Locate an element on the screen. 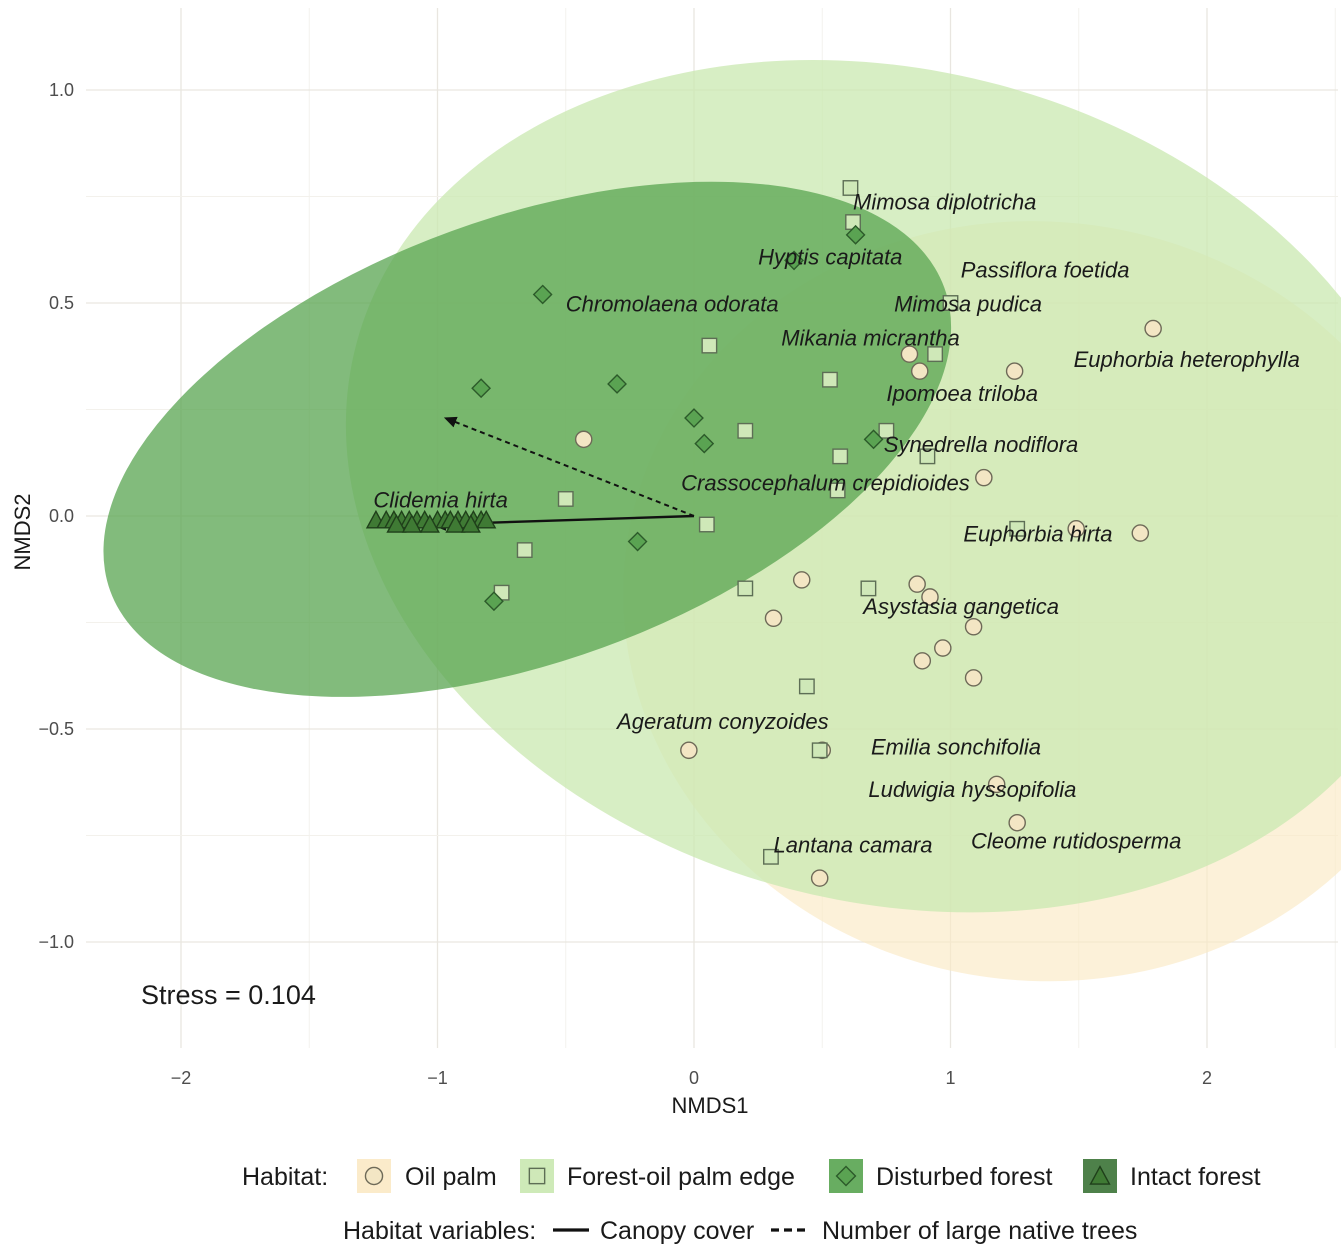 The width and height of the screenshot is (1341, 1245). species-label: Asystasia gangetica is located at coordinates (960, 606).